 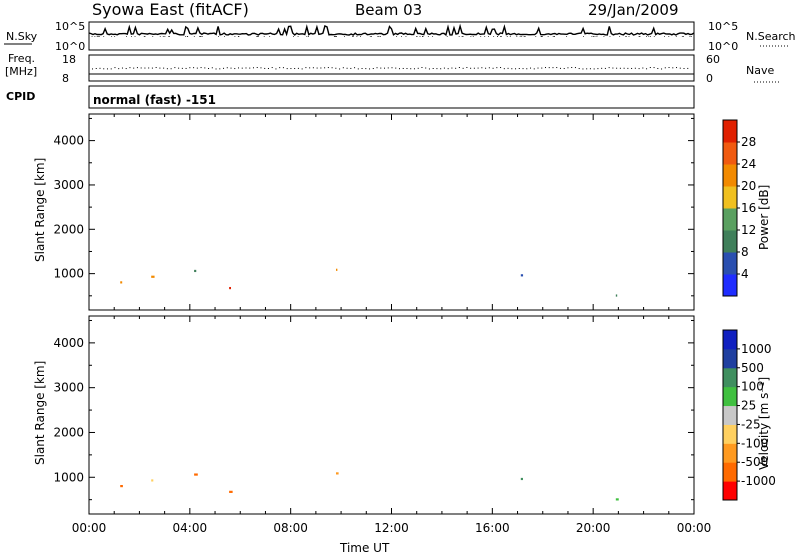 I want to click on freq-panel, so click(x=391, y=68).